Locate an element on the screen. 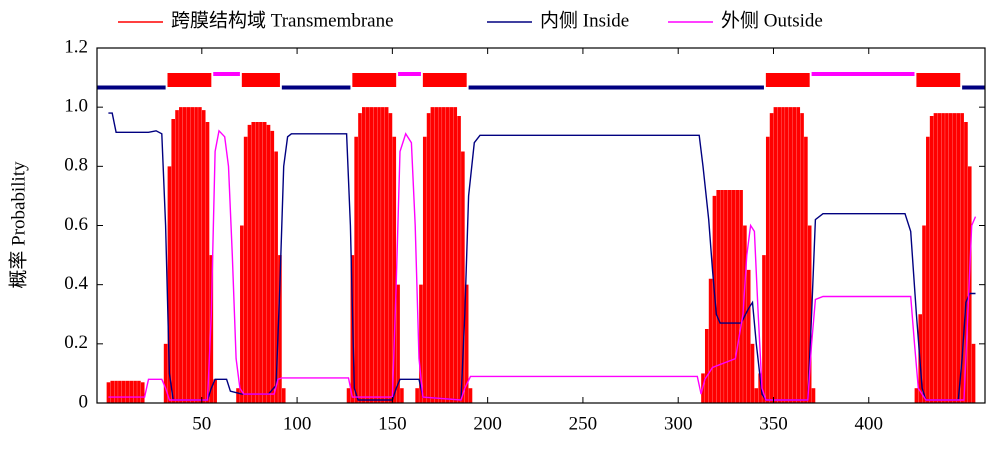 The height and width of the screenshot is (454, 1000). y-tick-label: 0.6 is located at coordinates (76, 224).